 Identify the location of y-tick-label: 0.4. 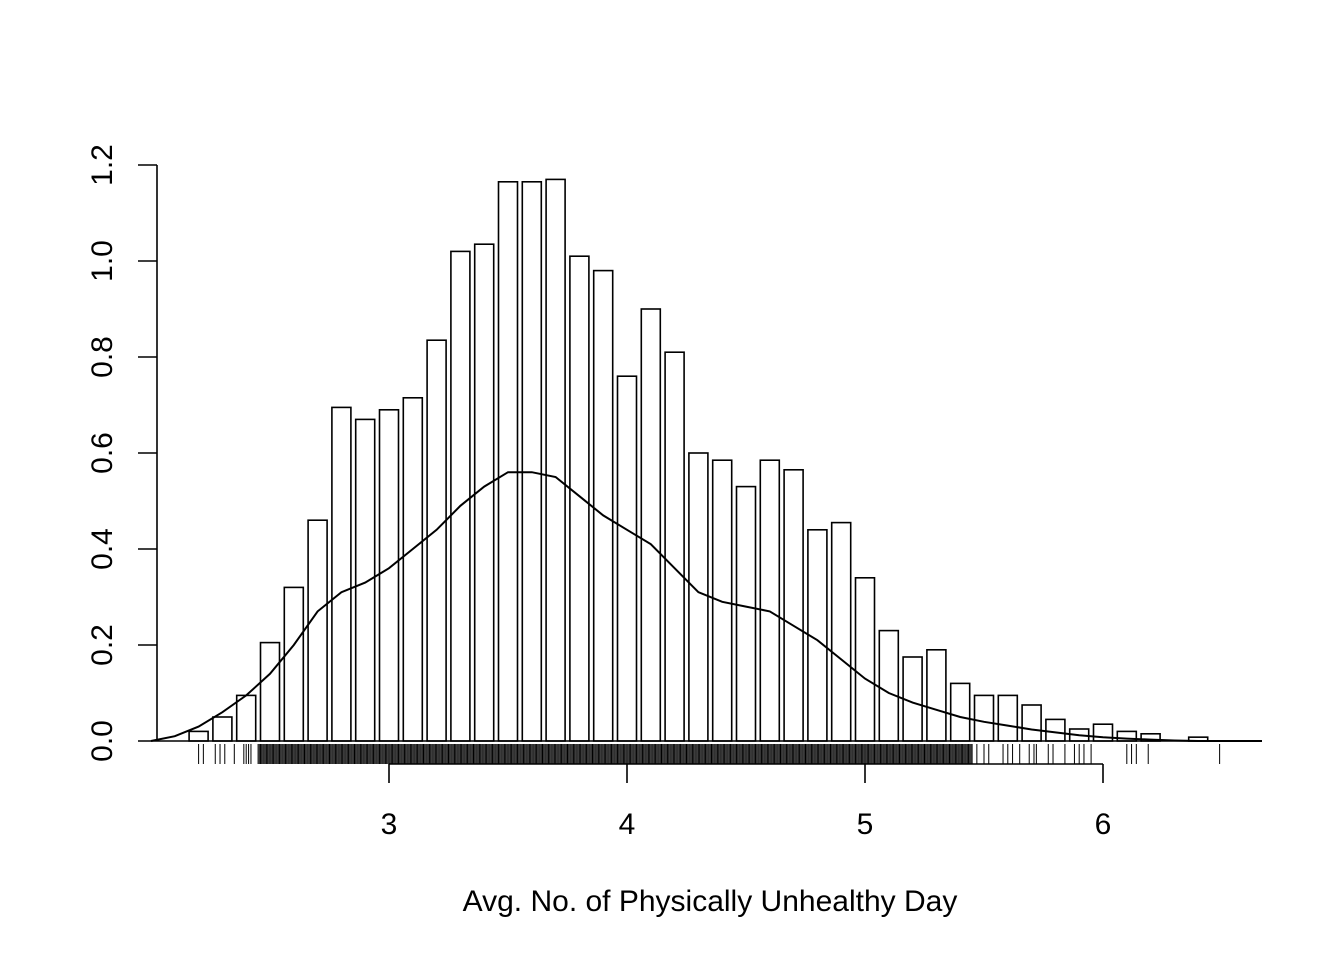
(102, 549).